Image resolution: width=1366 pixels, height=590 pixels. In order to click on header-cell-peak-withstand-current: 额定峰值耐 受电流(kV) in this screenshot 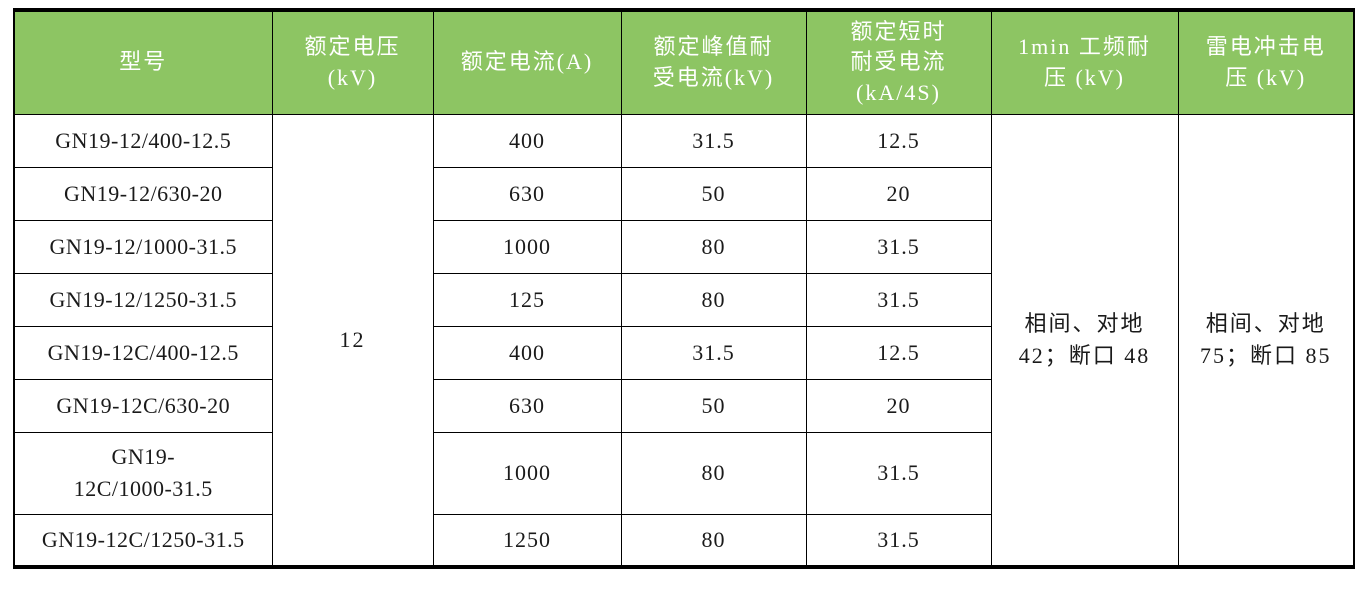, I will do `click(713, 62)`.